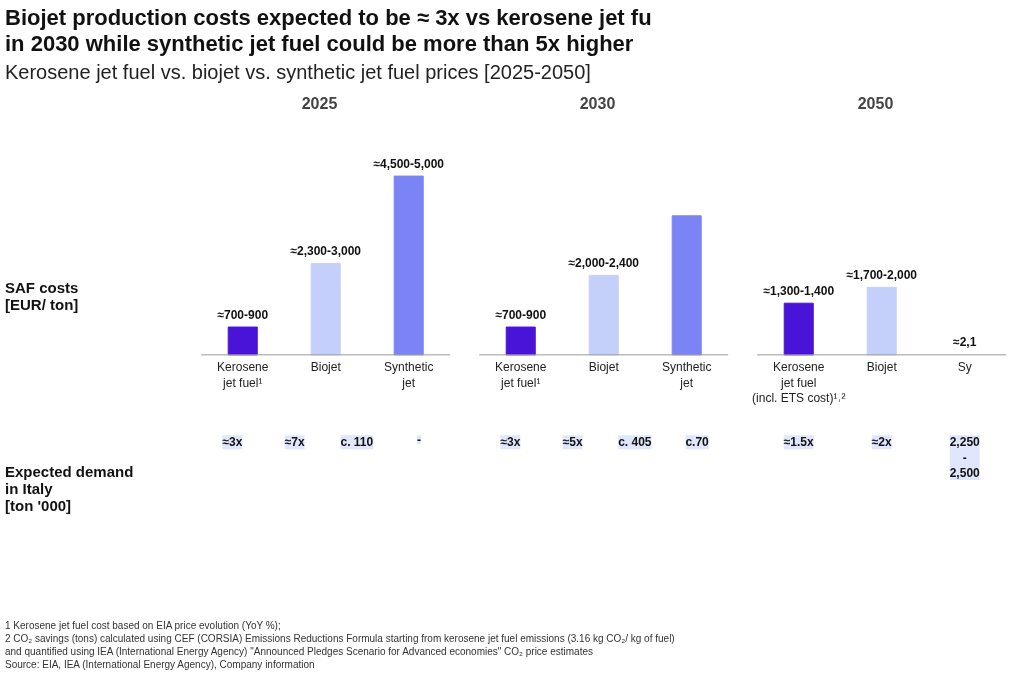 The height and width of the screenshot is (680, 1024). Describe the element at coordinates (882, 275) in the screenshot. I see `data-label: ≈1,700-2,000` at that location.